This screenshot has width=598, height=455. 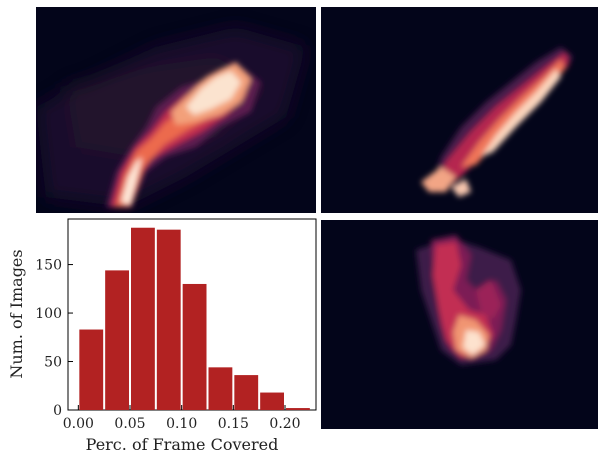 I want to click on x-tick-label-0: 0.00, so click(x=78, y=424).